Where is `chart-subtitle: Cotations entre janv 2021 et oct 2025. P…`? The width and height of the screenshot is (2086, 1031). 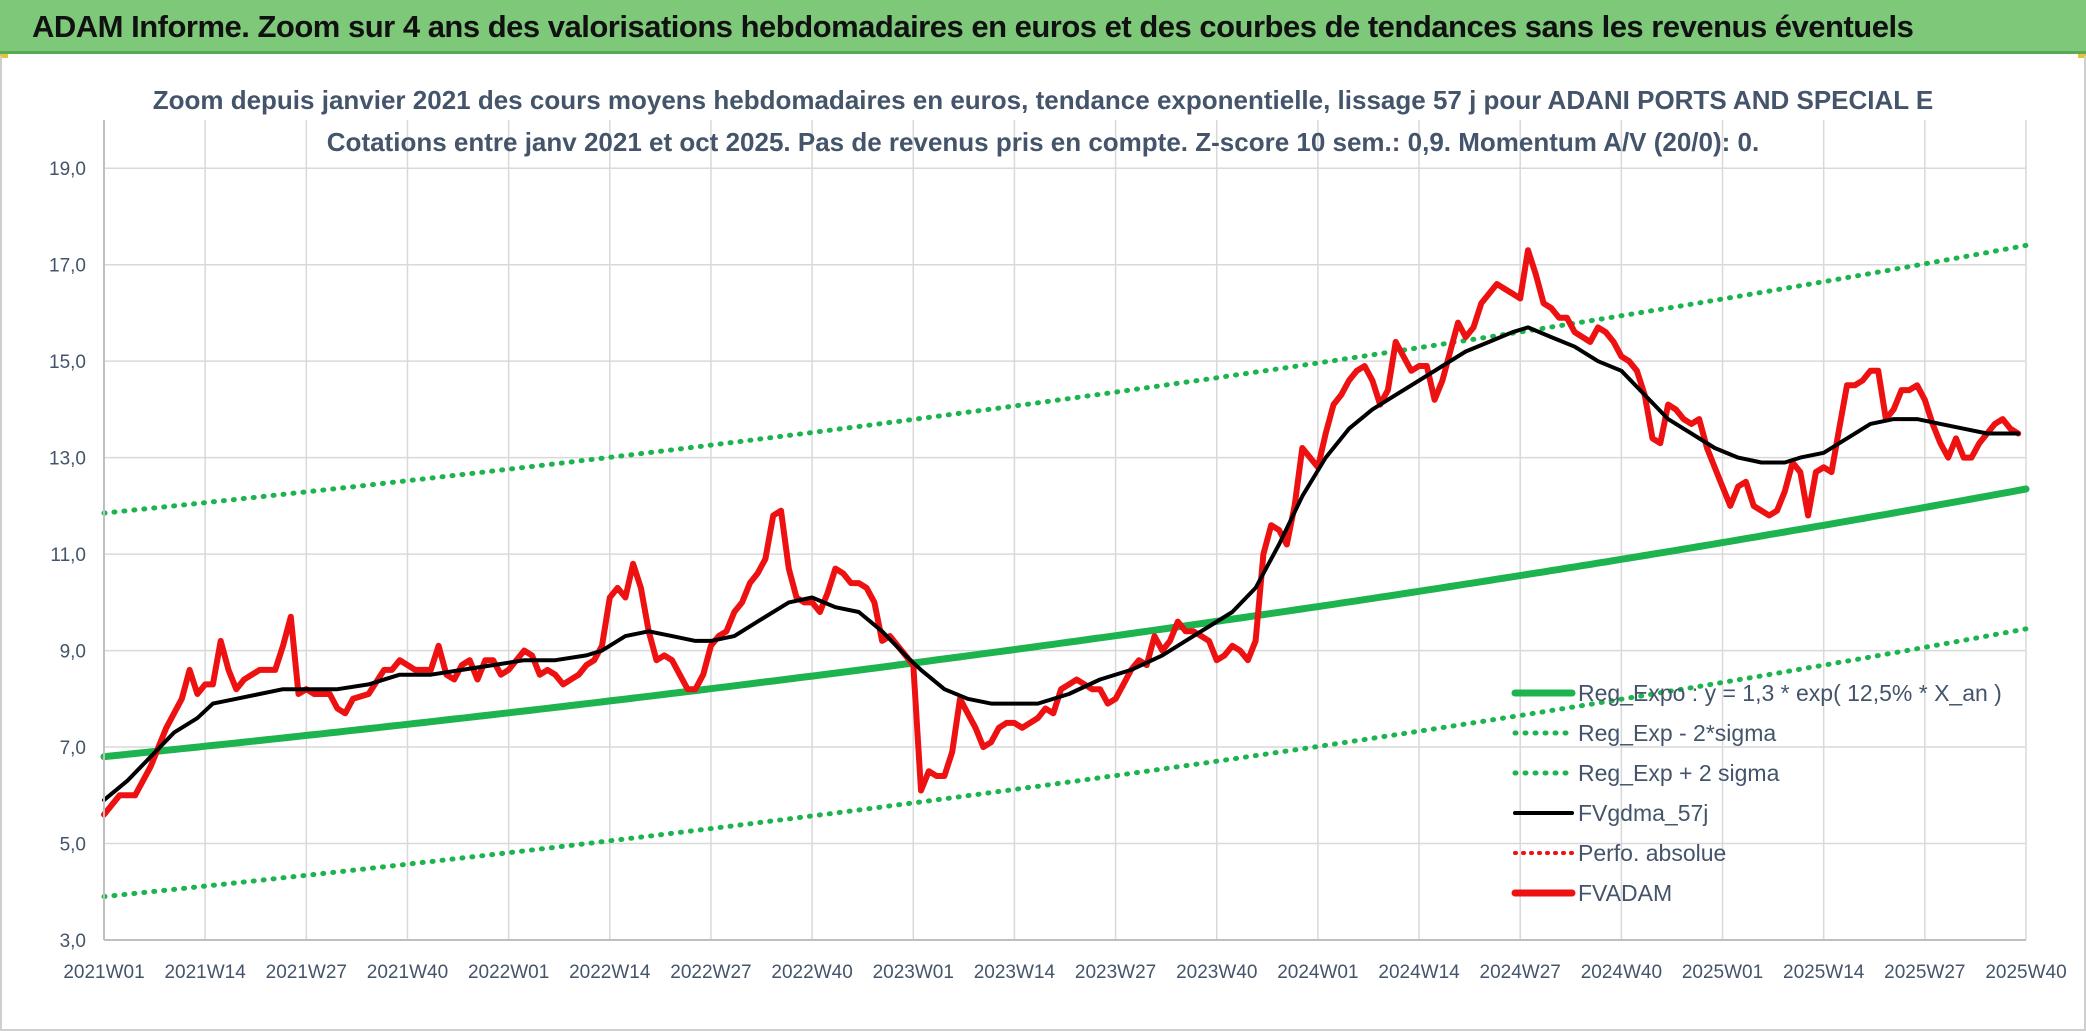 chart-subtitle: Cotations entre janv 2021 et oct 2025. P… is located at coordinates (1043, 142).